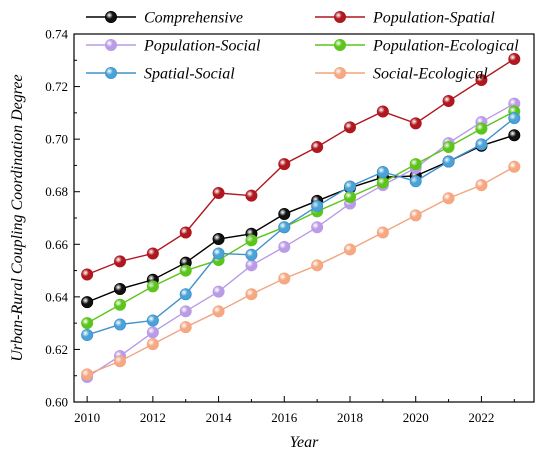 The image size is (550, 462). What do you see at coordinates (430, 74) in the screenshot?
I see `legend-label-social-ecological: Social-Ecological` at bounding box center [430, 74].